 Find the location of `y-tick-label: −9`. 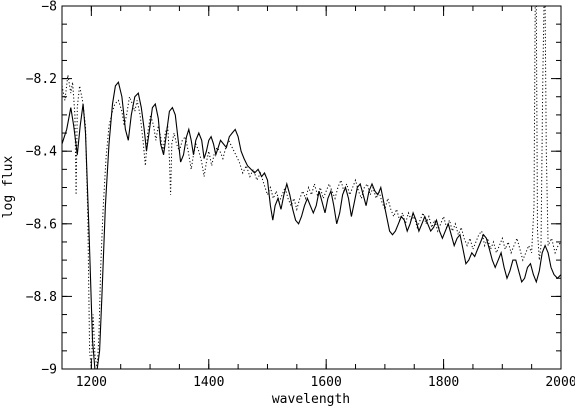

y-tick-label: −9 is located at coordinates (49, 370).